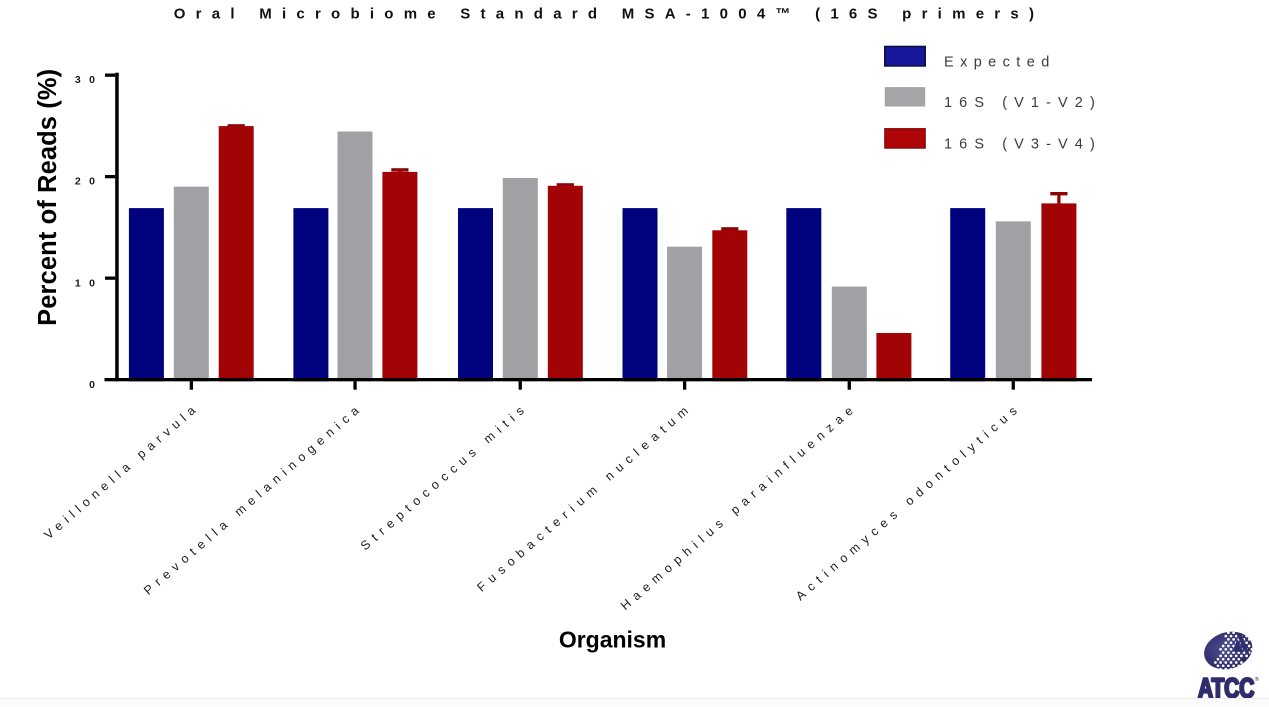  I want to click on svg-text: 20, so click(89, 182).